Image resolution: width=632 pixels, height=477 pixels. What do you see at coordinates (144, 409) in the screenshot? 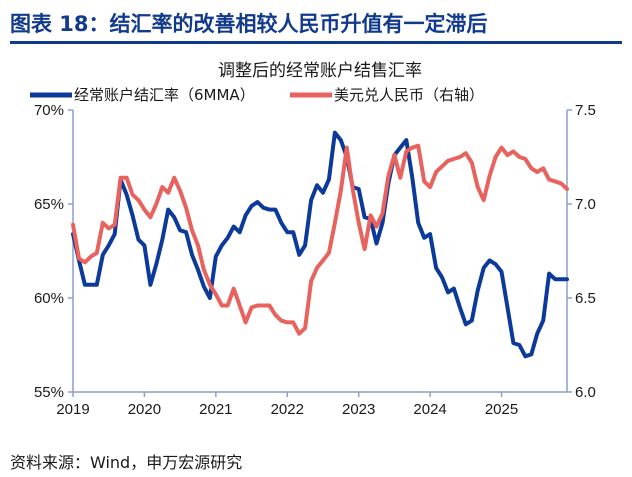
I see `x-tick-label: 2020` at bounding box center [144, 409].